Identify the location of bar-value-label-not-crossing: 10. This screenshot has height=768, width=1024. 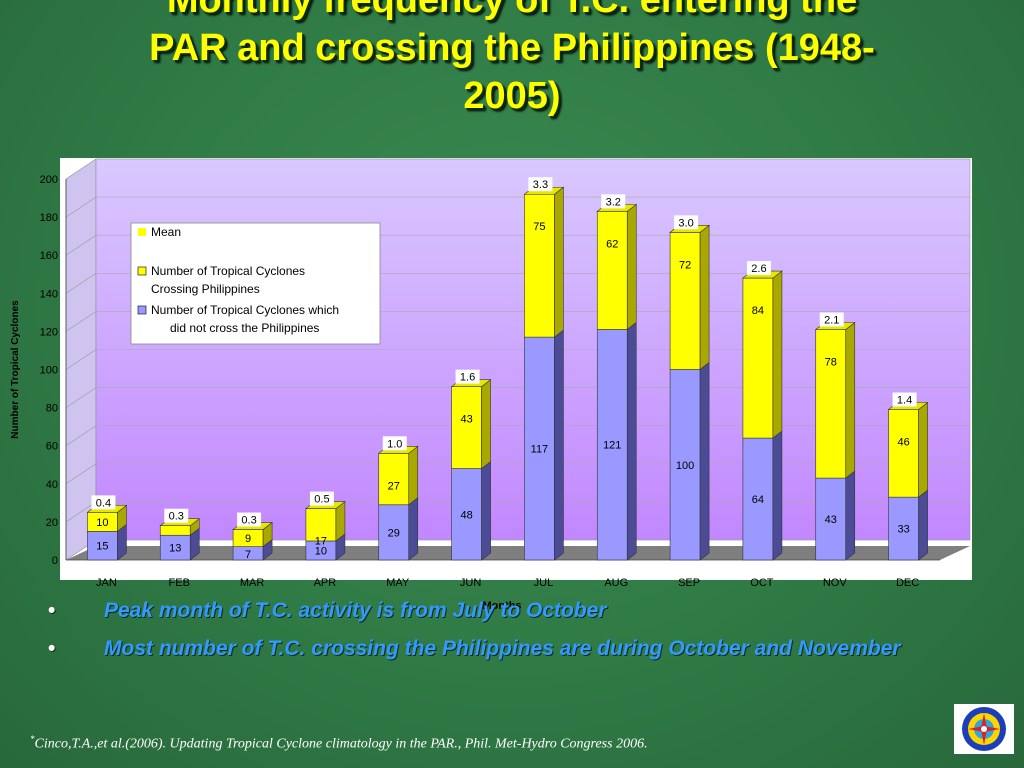
(321, 551).